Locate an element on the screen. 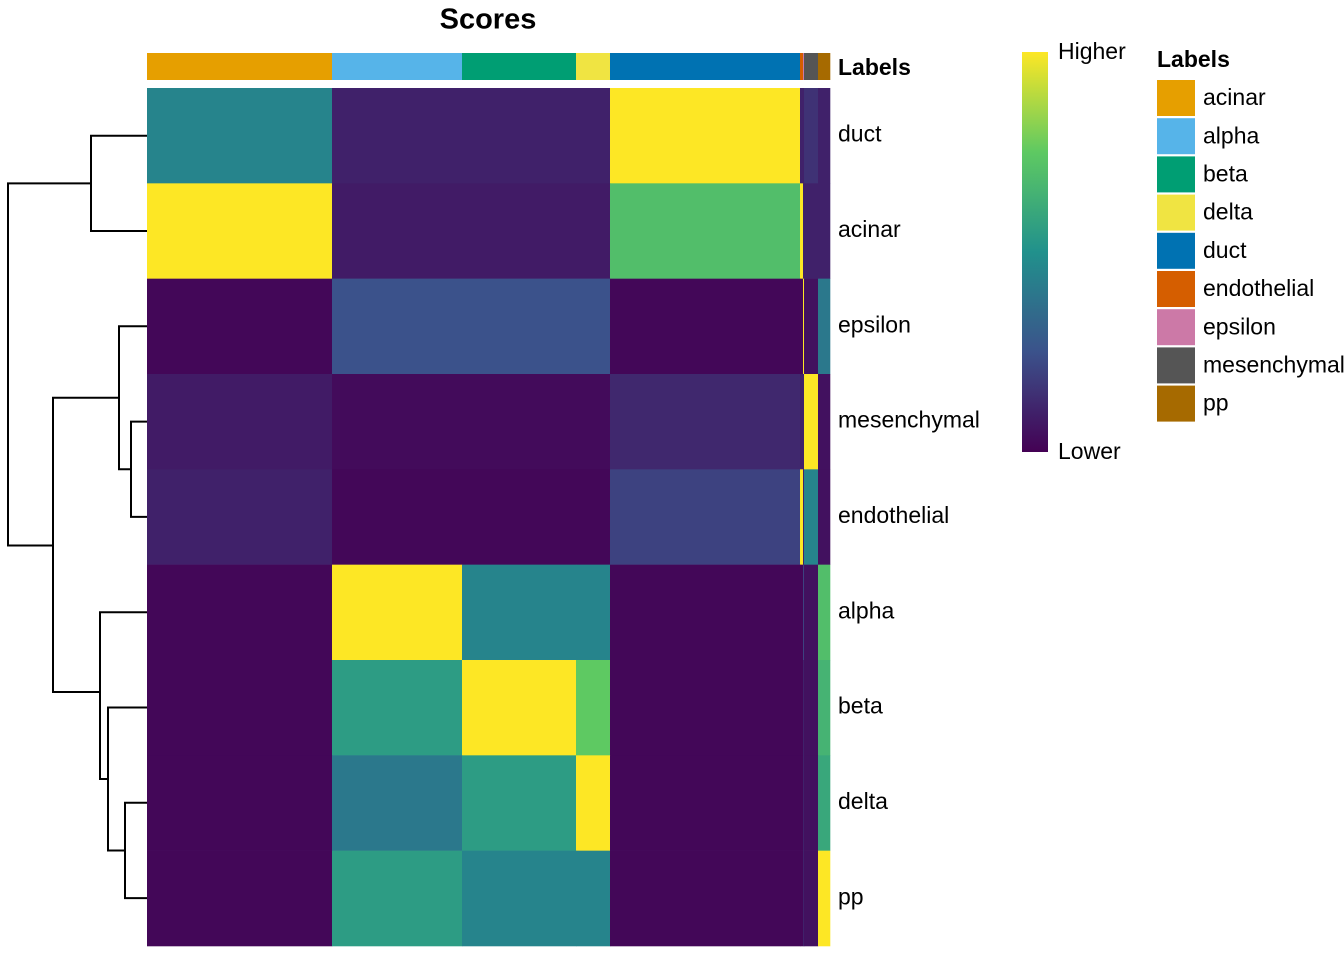 Image resolution: width=1344 pixels, height=960 pixels. legend-label: mesenchymal is located at coordinates (1273, 364).